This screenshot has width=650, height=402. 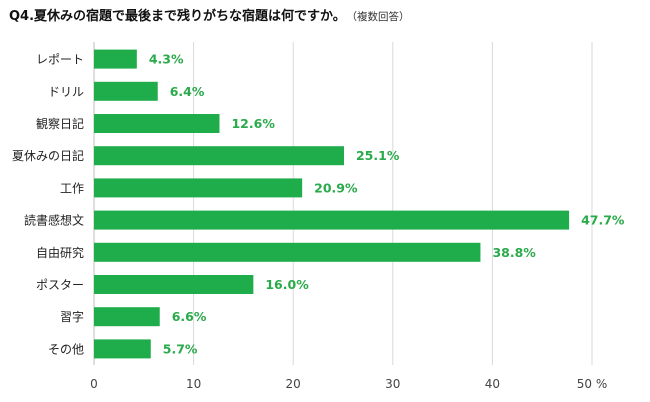 What do you see at coordinates (378, 155) in the screenshot?
I see `value-label: 25.1%` at bounding box center [378, 155].